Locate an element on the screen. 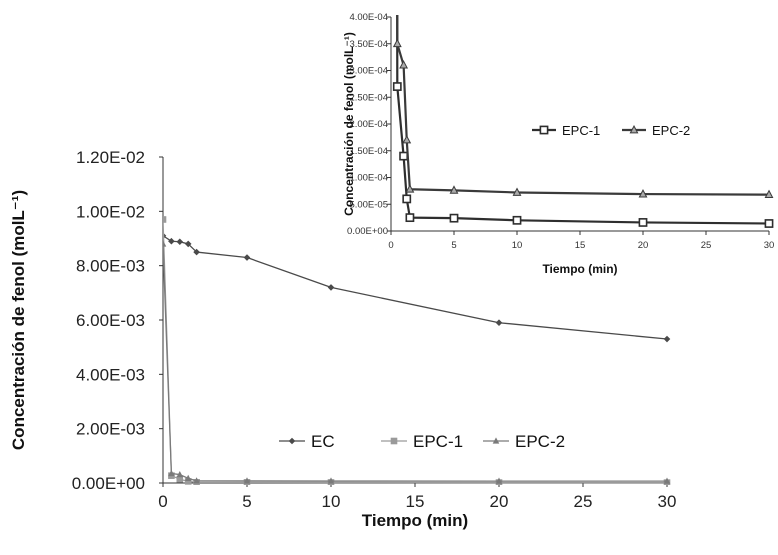  y-tick-label: 5.00E-05 is located at coordinates (368, 204).